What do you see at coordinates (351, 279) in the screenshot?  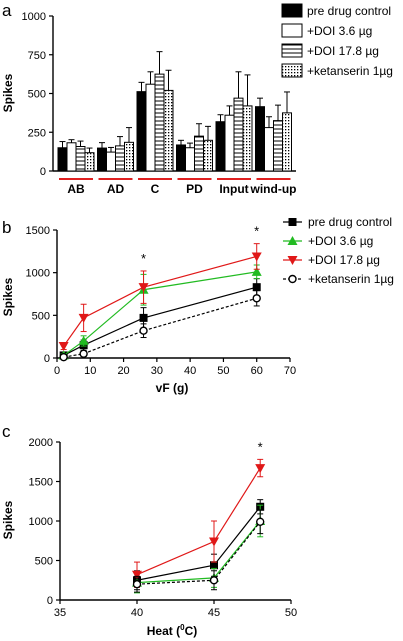 I see `panel-b-legend-label: +ketanserin 1µg` at bounding box center [351, 279].